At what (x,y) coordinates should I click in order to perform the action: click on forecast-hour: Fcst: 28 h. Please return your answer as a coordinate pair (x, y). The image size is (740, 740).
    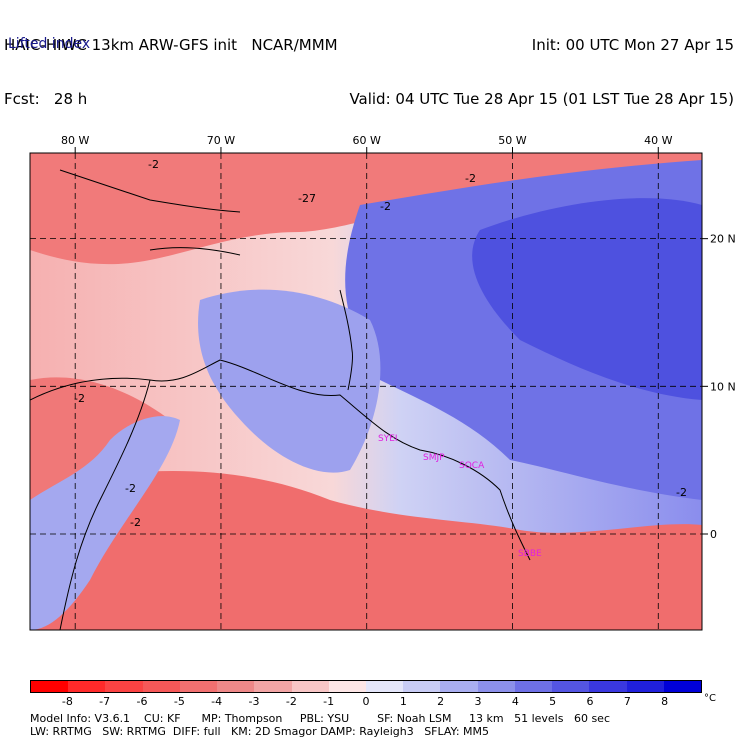
    Looking at the image, I should click on (46, 99).